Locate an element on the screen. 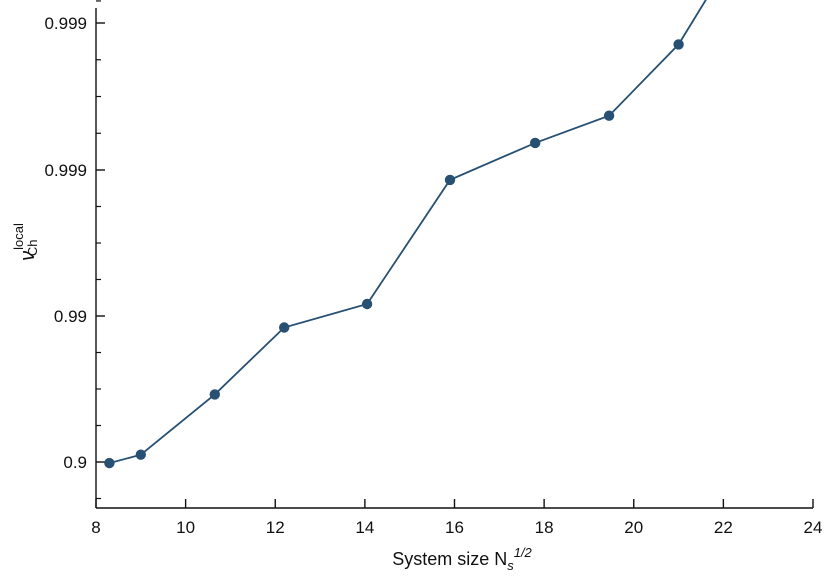 This screenshot has width=831, height=583. x-tick-label: 14 is located at coordinates (364, 527).